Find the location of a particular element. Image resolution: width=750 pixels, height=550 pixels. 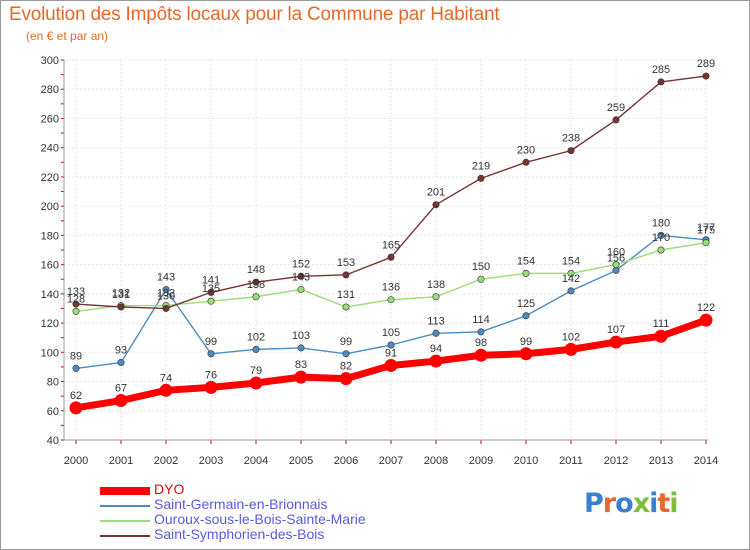

data-label-dyo: 76 is located at coordinates (211, 375).